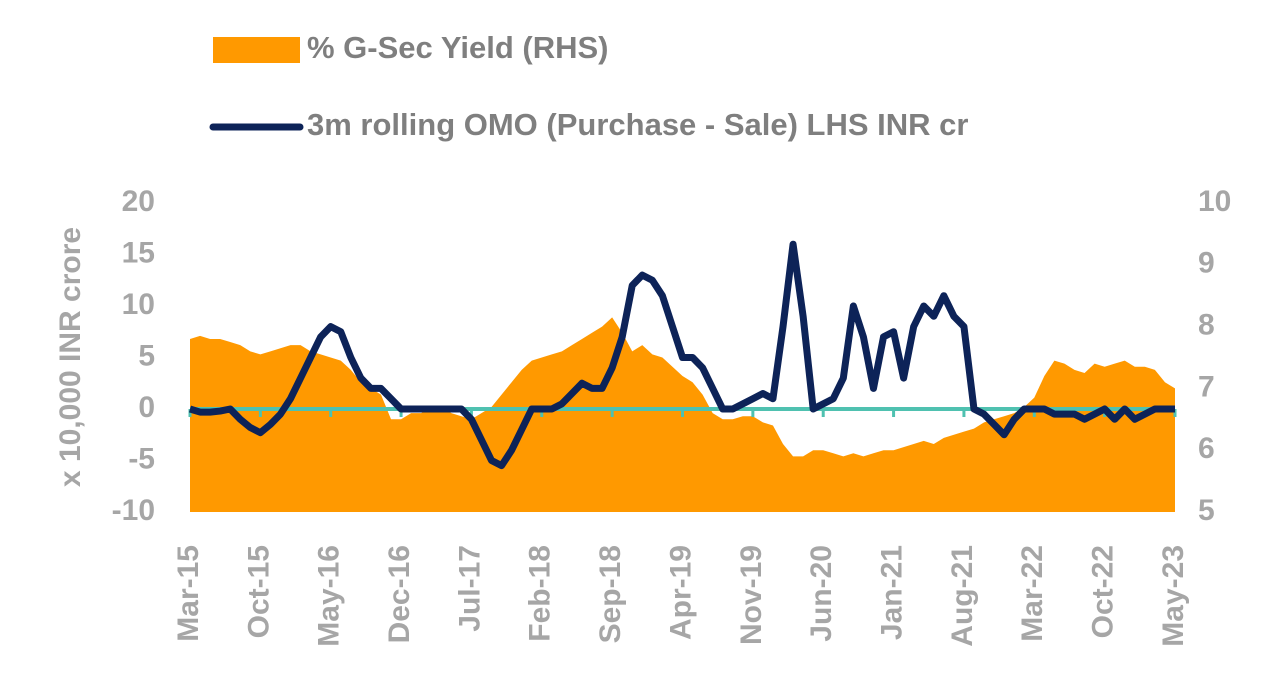  What do you see at coordinates (540, 593) in the screenshot?
I see `x-tick-label: Feb-18` at bounding box center [540, 593].